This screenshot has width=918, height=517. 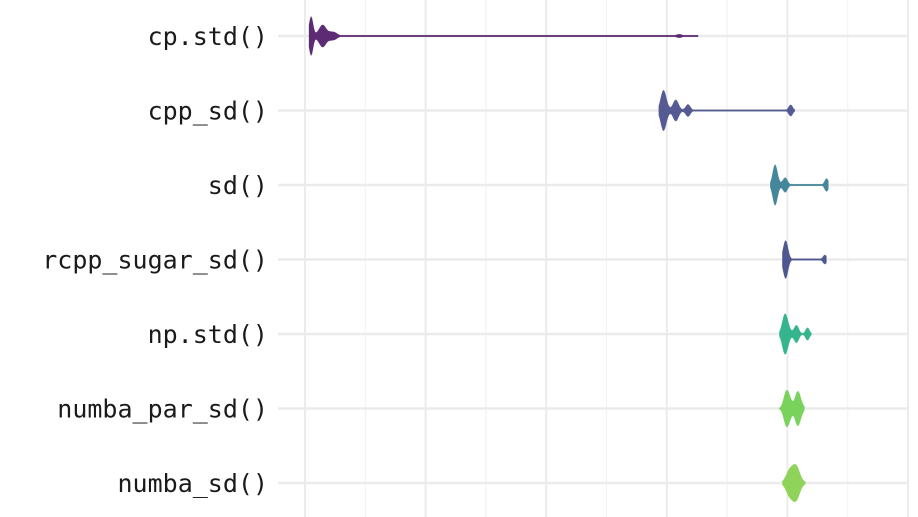 What do you see at coordinates (208, 334) in the screenshot?
I see `category-label: np.std()` at bounding box center [208, 334].